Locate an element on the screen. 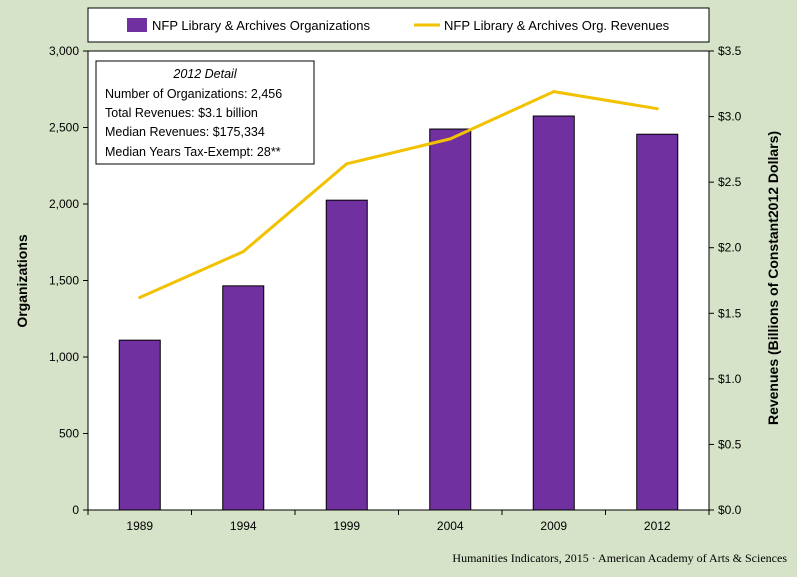  x-tick-label-2004: 2004 is located at coordinates (450, 526).